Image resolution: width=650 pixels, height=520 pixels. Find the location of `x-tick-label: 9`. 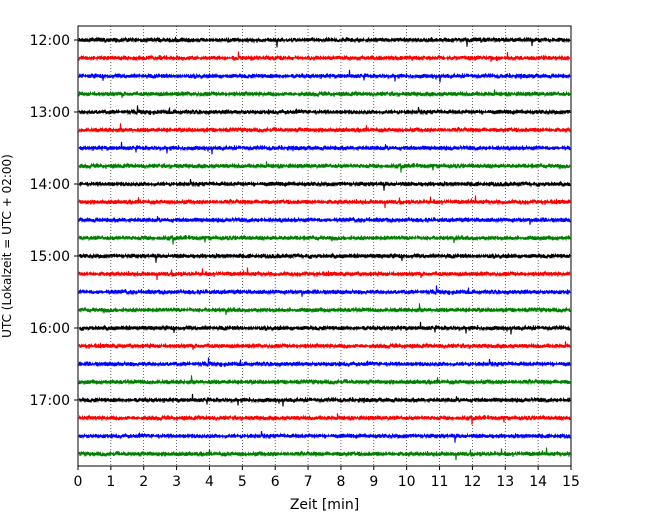

x-tick-label: 9 is located at coordinates (373, 482).